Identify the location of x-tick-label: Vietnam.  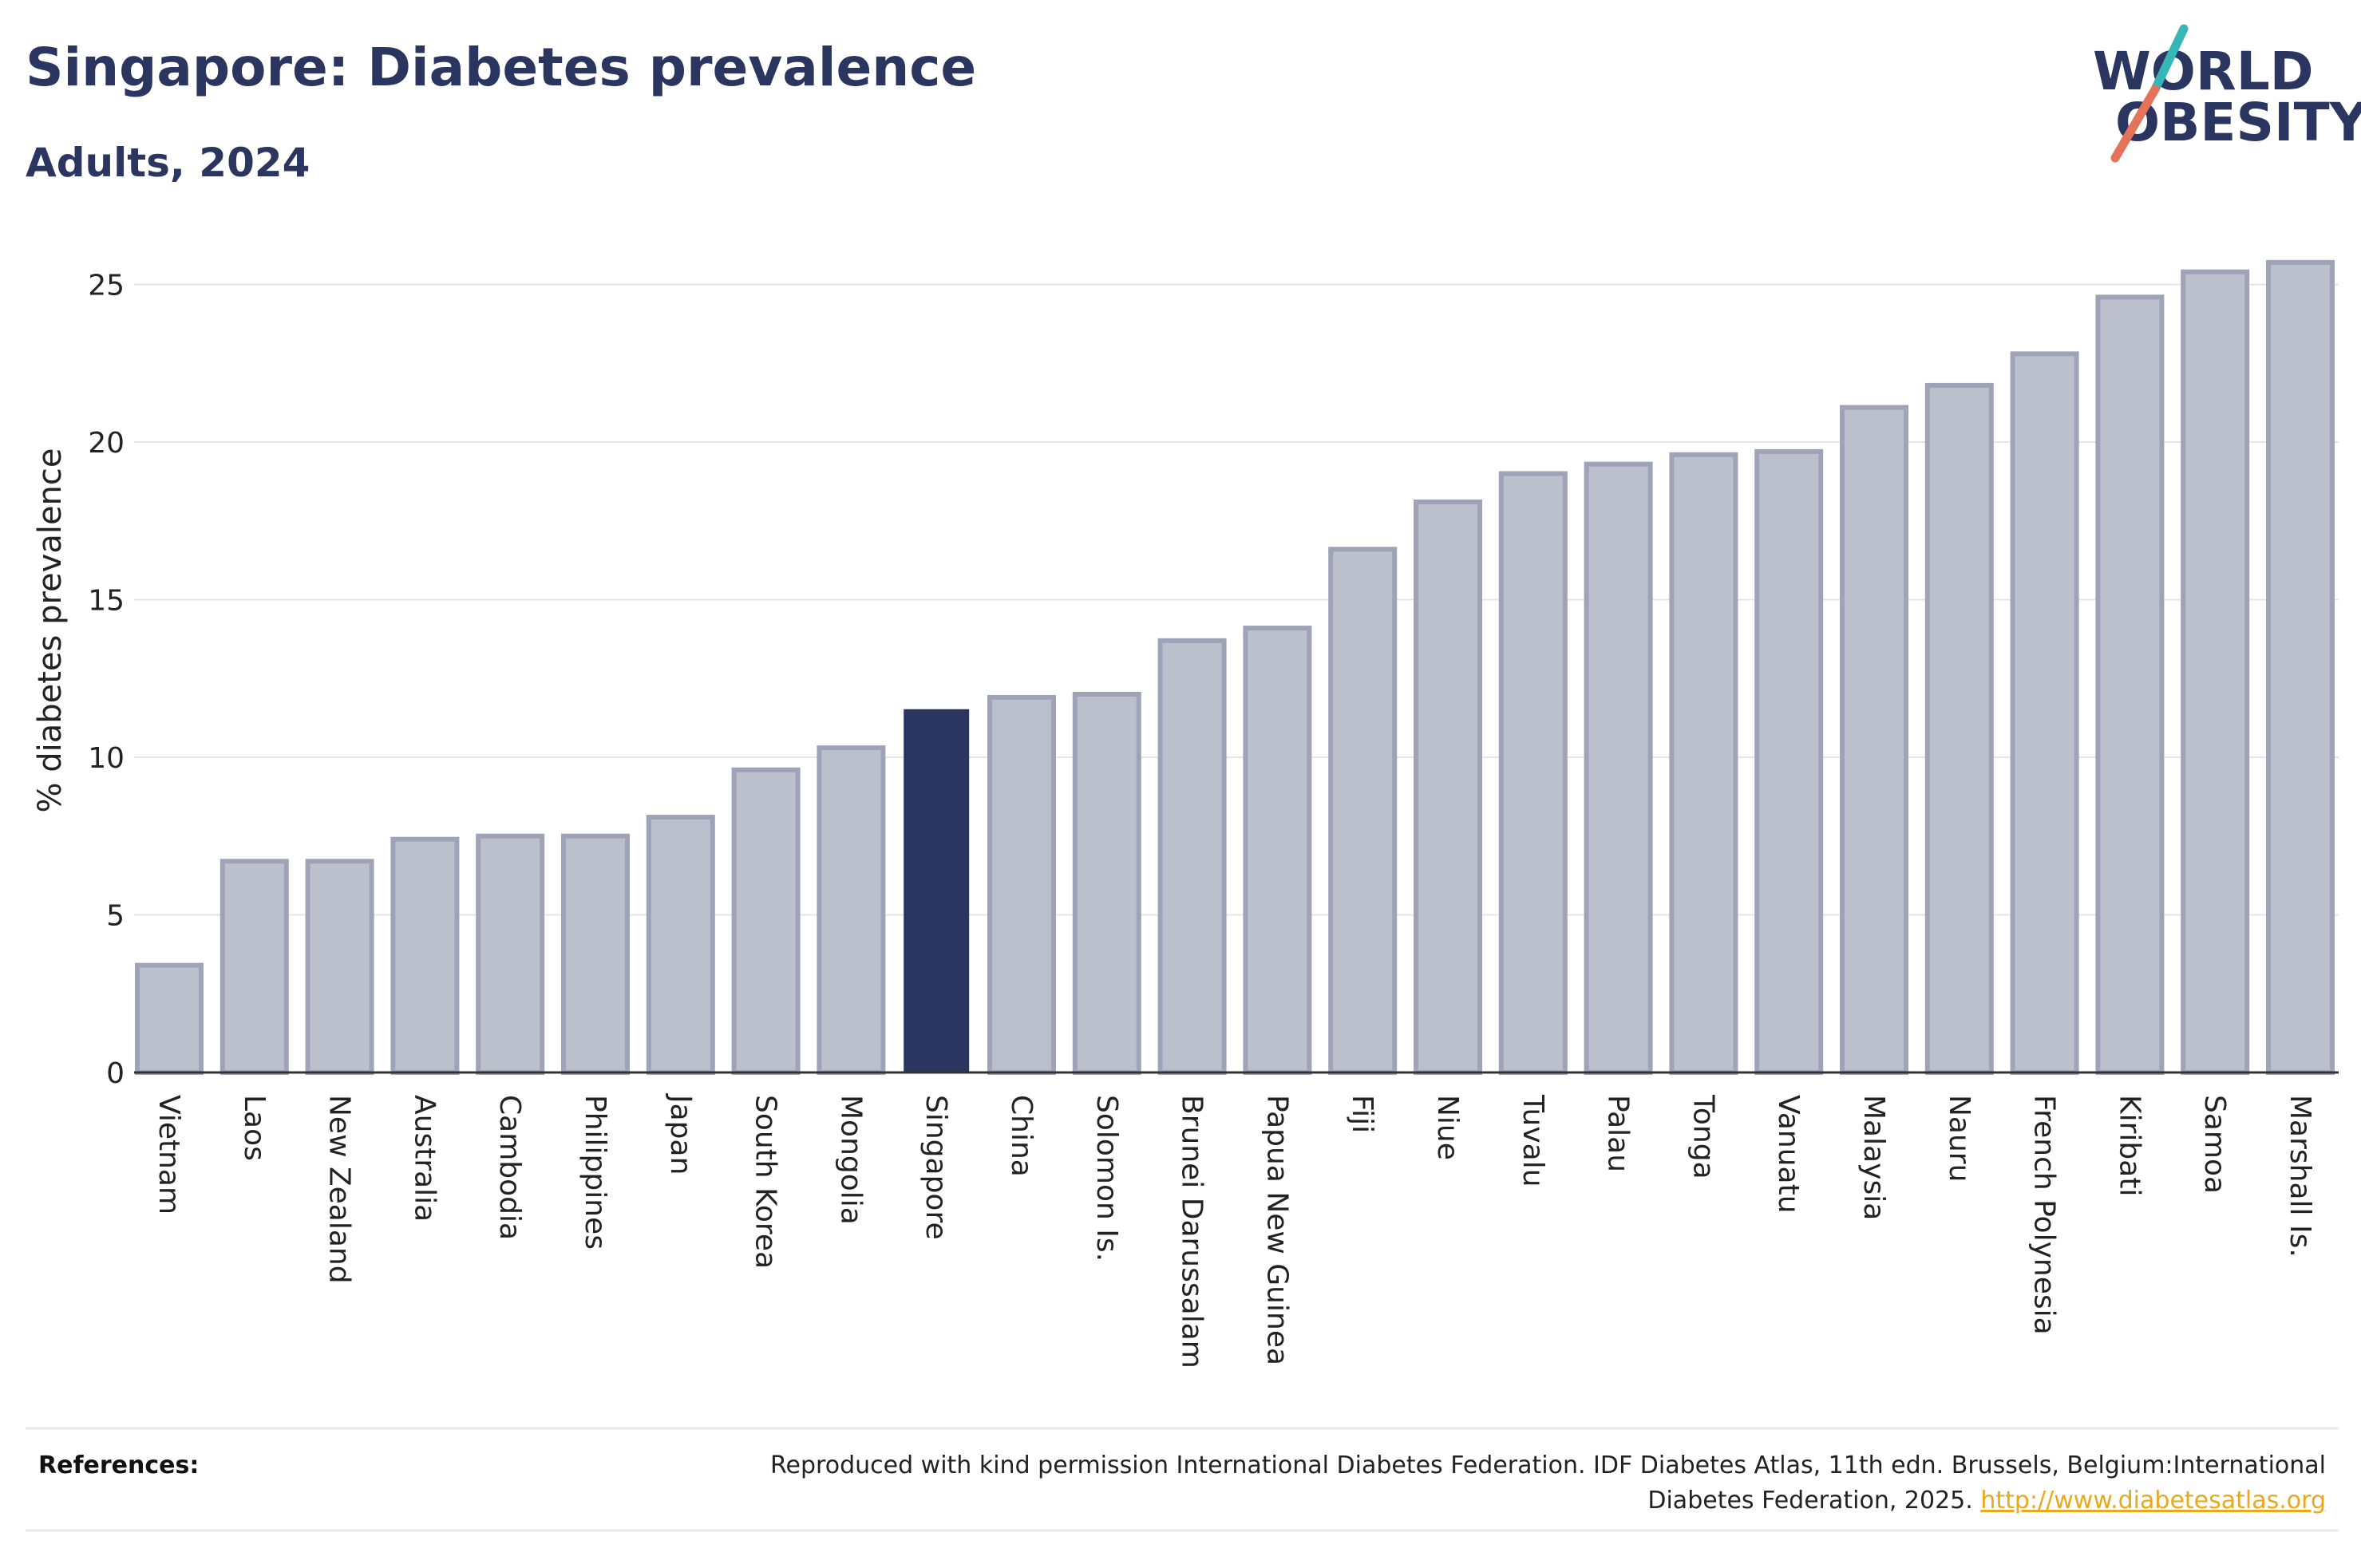
(168, 1155).